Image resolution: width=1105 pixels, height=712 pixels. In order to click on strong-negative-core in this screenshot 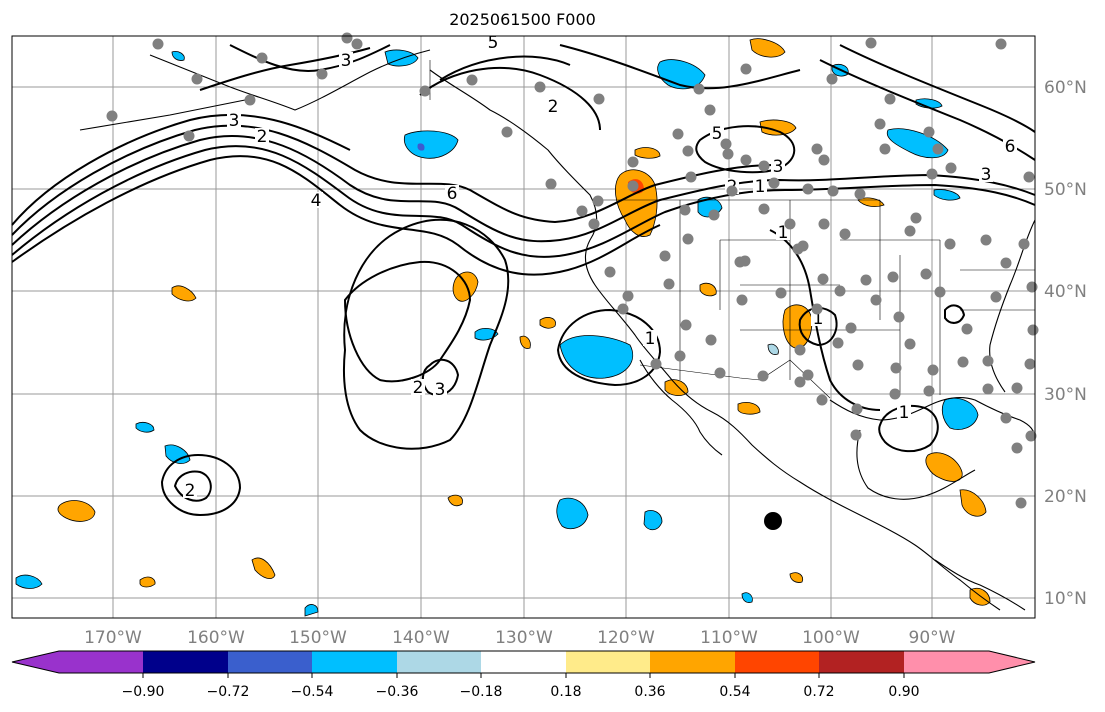, I will do `click(421, 147)`.